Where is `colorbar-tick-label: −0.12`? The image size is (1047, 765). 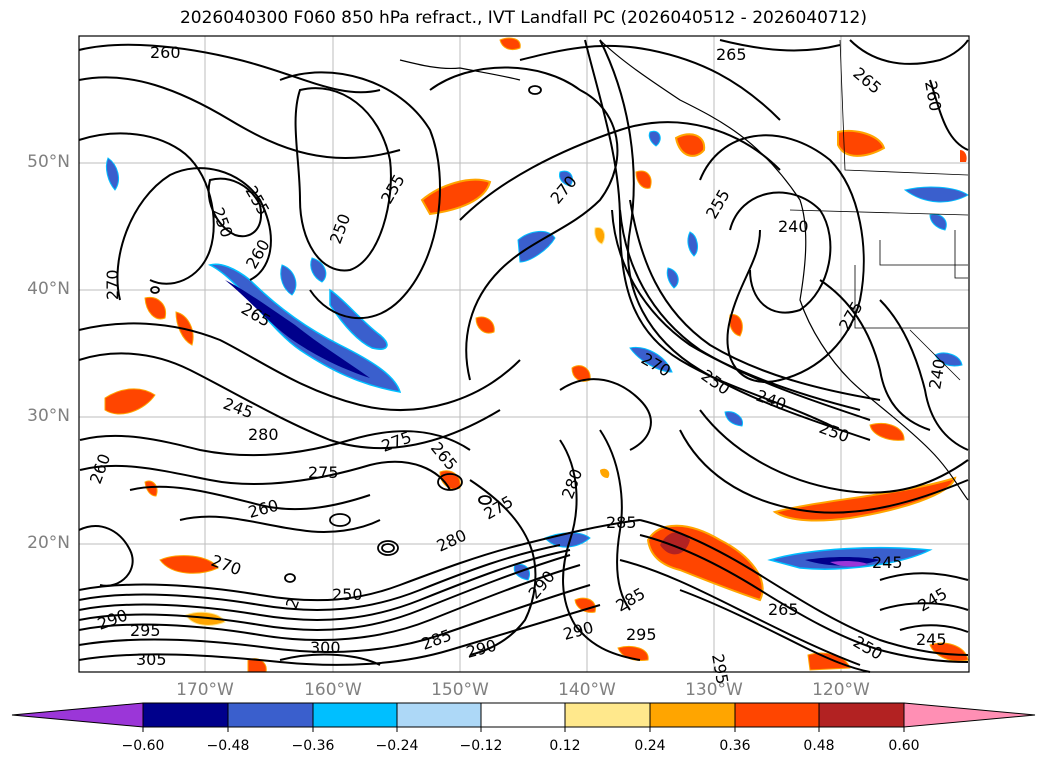
colorbar-tick-label: −0.12 is located at coordinates (481, 746).